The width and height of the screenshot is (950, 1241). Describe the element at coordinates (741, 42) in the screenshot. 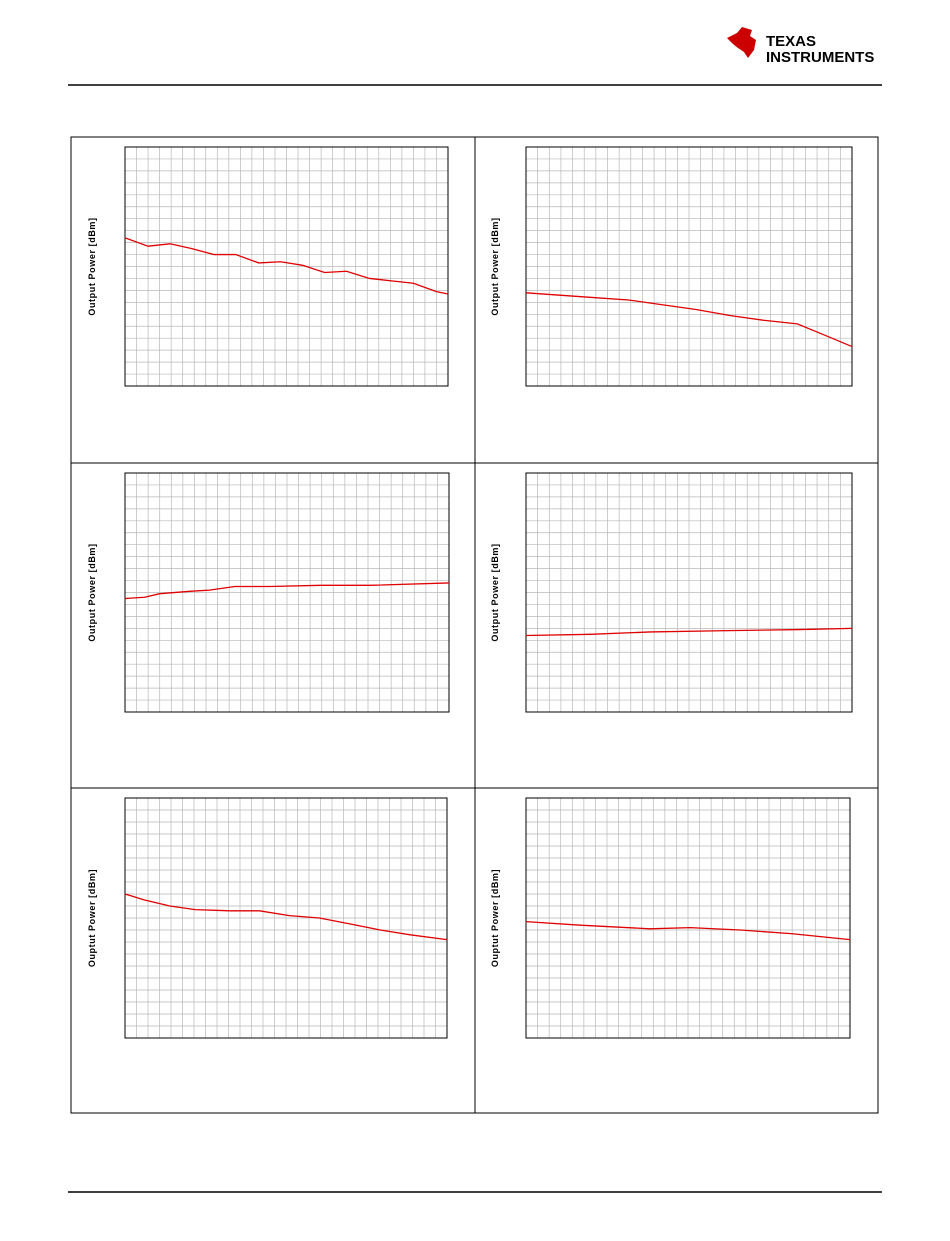

I see `logo-icon` at that location.